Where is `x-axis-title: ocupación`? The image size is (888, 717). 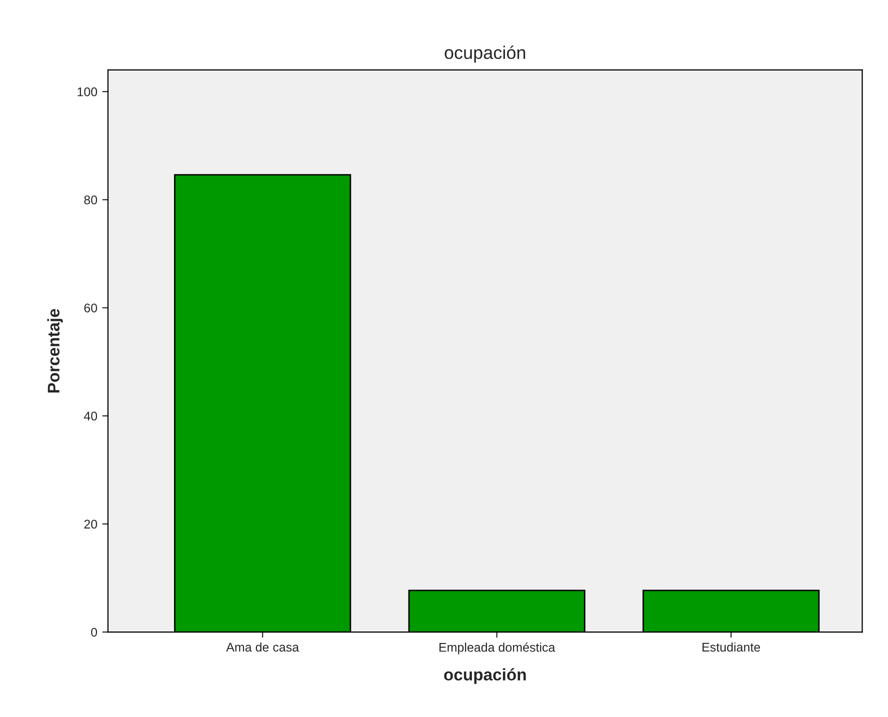 x-axis-title: ocupación is located at coordinates (485, 676).